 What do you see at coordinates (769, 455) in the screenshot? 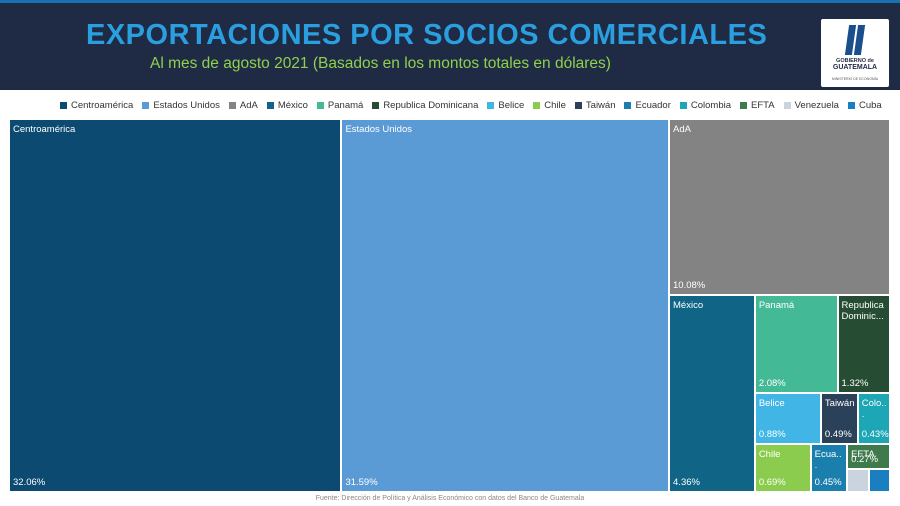
I see `tile-label: Chile` at bounding box center [769, 455].